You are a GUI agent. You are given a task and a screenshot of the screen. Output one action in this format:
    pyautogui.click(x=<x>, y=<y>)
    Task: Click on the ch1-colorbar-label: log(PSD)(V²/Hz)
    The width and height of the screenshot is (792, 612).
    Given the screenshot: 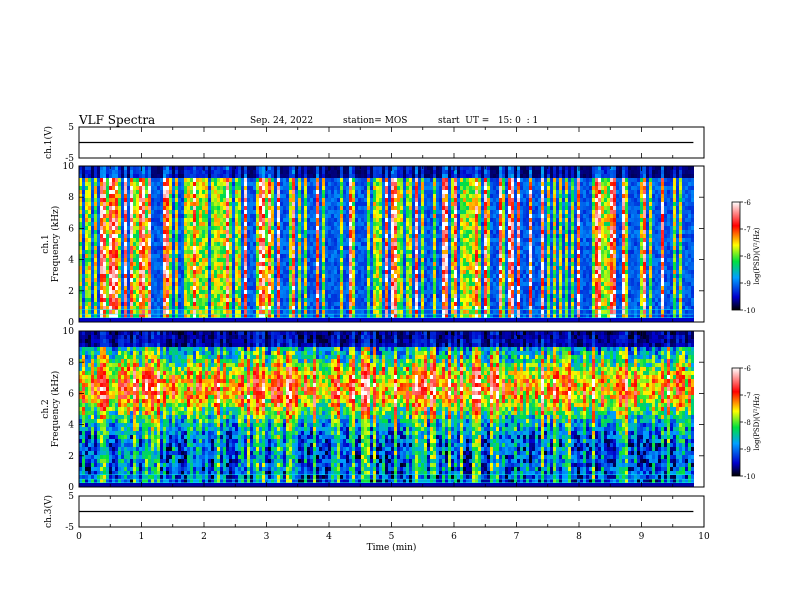 What is the action you would take?
    pyautogui.click(x=757, y=255)
    